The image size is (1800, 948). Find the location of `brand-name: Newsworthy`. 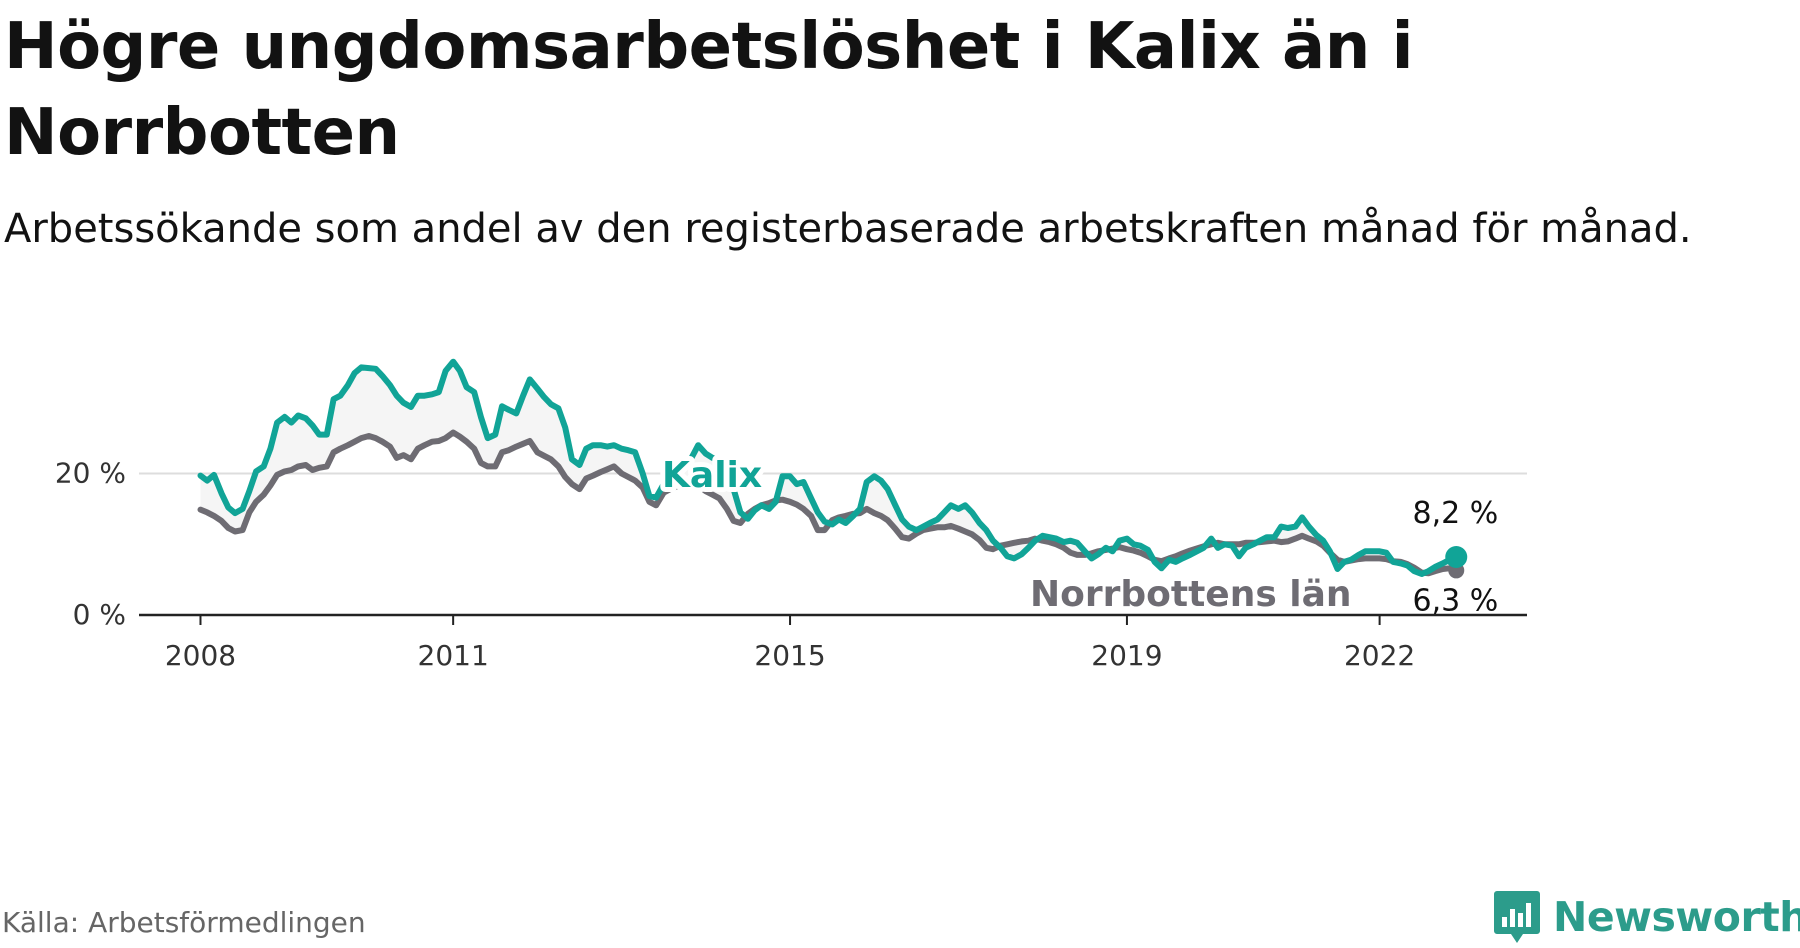

brand-name: Newsworthy is located at coordinates (1676, 917).